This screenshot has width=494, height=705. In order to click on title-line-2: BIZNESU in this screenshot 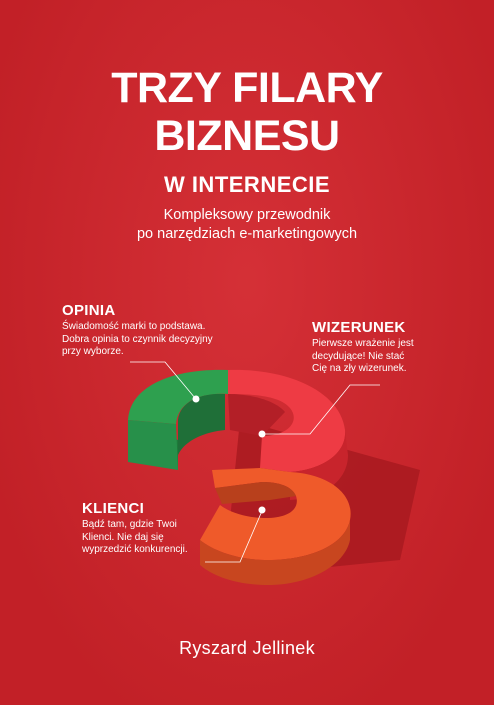, I will do `click(247, 136)`.